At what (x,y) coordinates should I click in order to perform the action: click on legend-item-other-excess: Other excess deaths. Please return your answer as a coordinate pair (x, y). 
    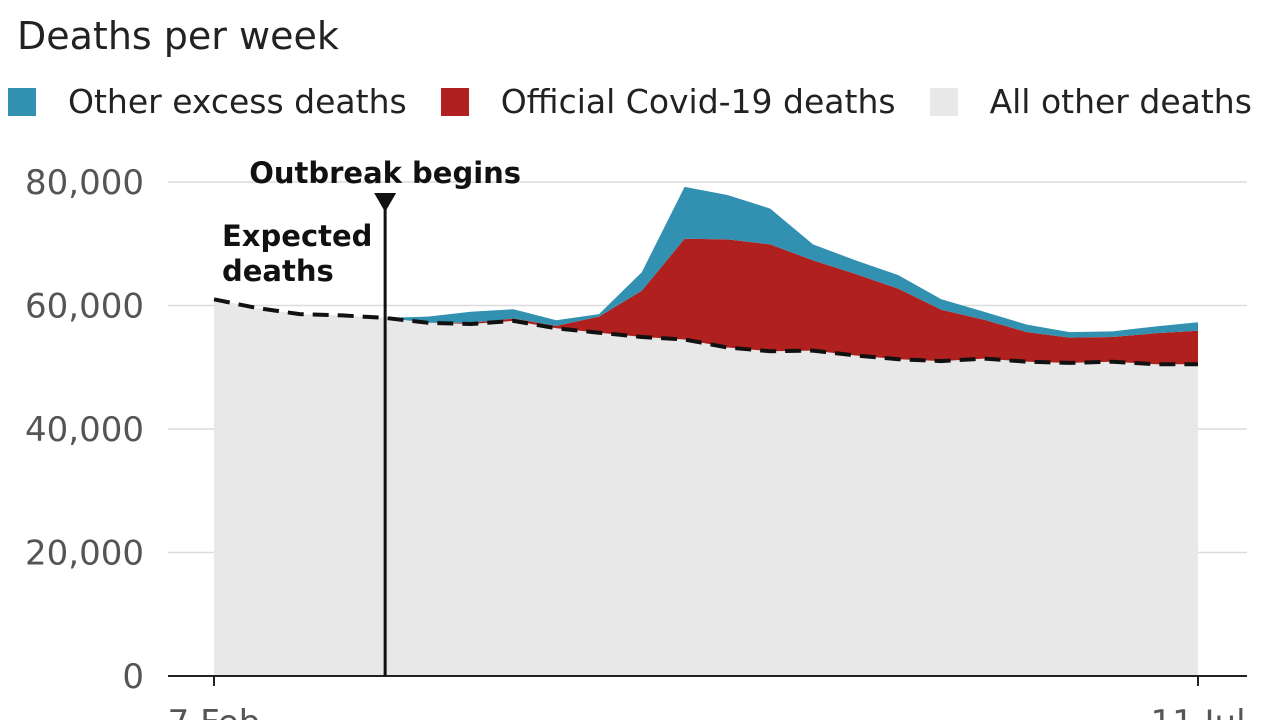
    Looking at the image, I should click on (207, 101).